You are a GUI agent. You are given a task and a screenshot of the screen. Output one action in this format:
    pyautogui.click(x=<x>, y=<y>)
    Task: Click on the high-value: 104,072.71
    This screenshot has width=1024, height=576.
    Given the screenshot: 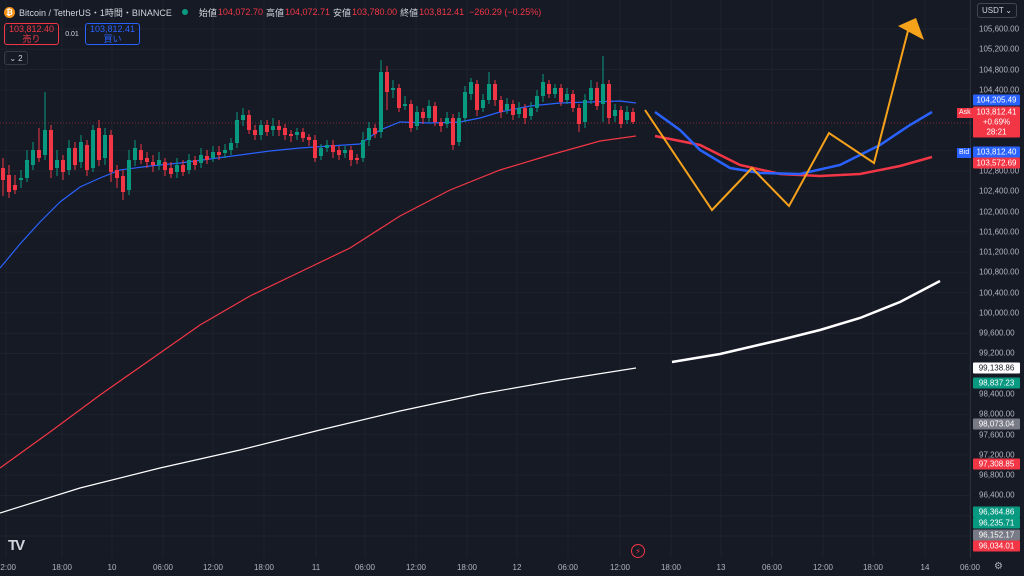 What is the action you would take?
    pyautogui.click(x=307, y=12)
    